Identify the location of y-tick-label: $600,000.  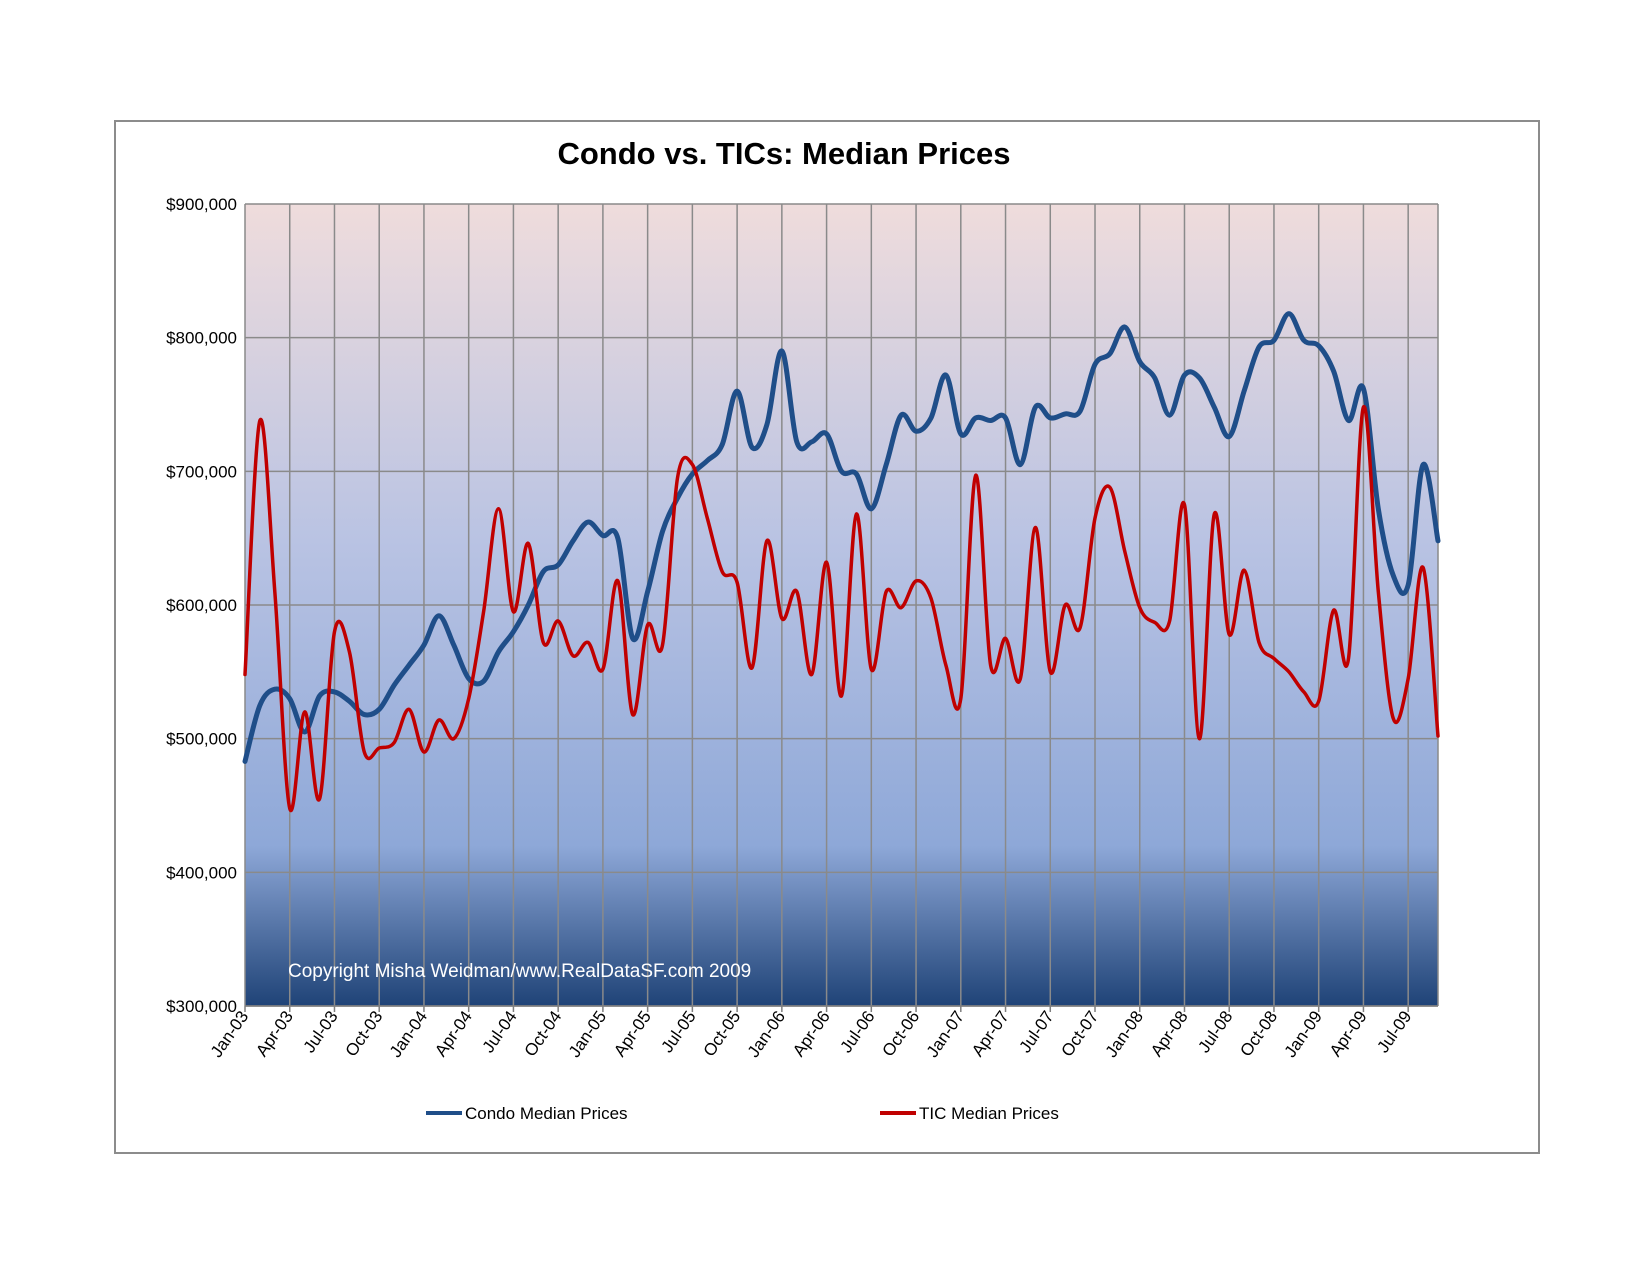
(201, 605).